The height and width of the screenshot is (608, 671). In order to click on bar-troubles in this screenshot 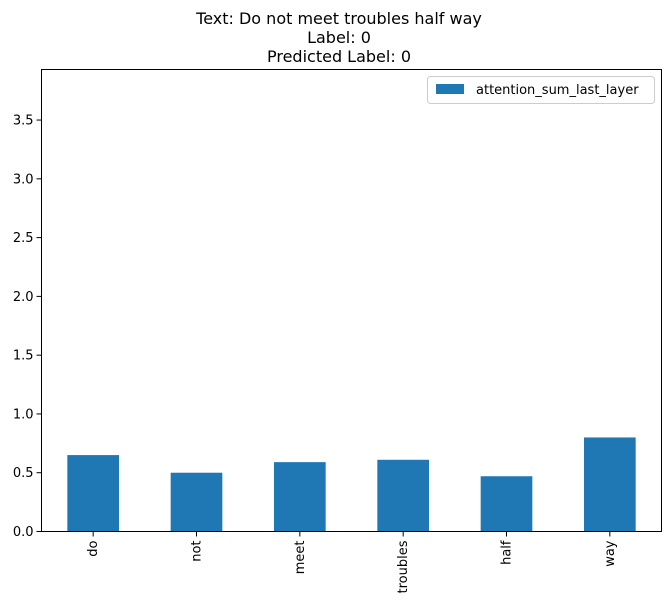, I will do `click(403, 495)`.